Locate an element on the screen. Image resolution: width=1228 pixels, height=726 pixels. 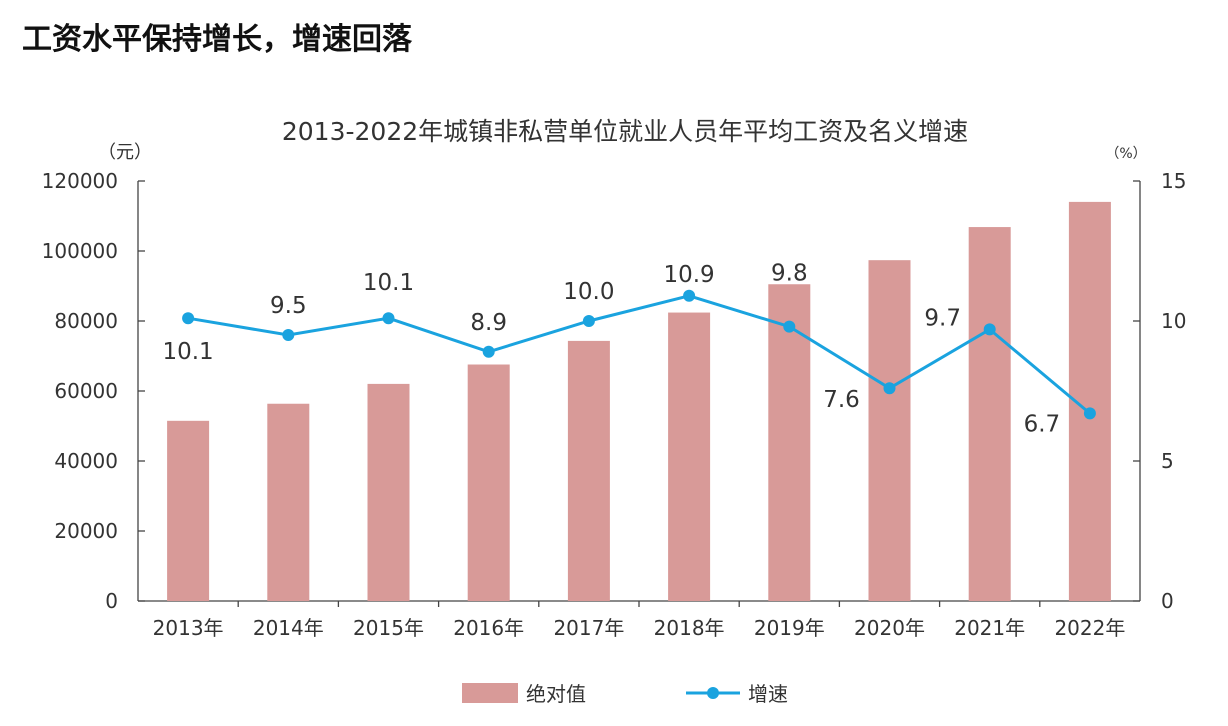
category-label: 2022年 is located at coordinates (1089, 628).